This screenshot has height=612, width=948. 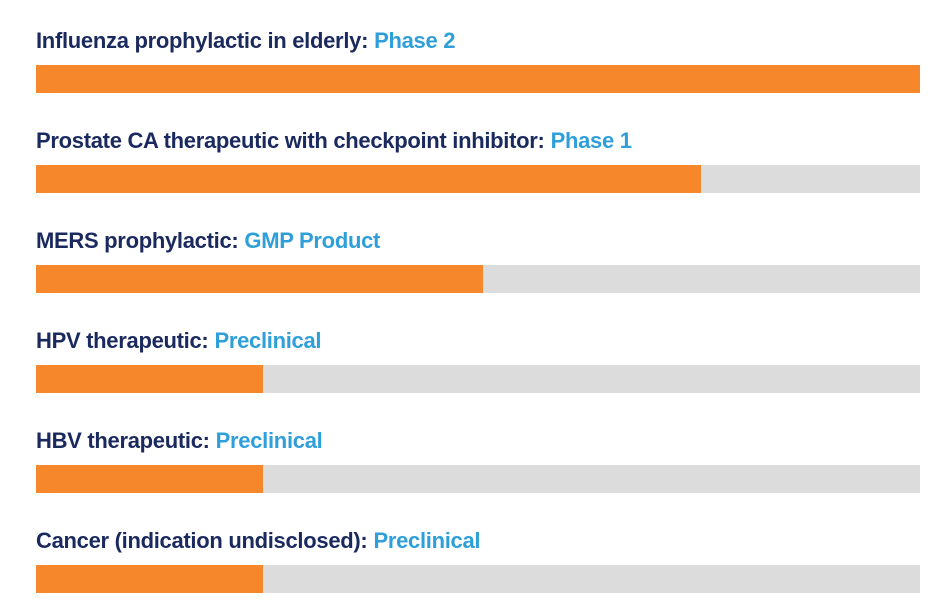 What do you see at coordinates (415, 40) in the screenshot?
I see `stage-name: Phase 2` at bounding box center [415, 40].